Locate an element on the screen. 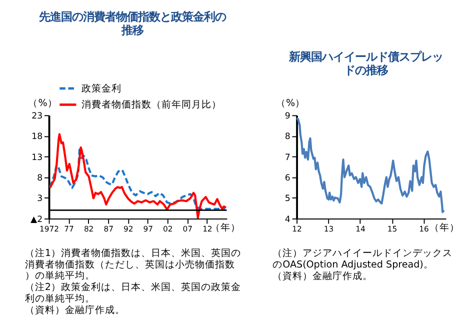  y-tick-label: 6 is located at coordinates (287, 179).